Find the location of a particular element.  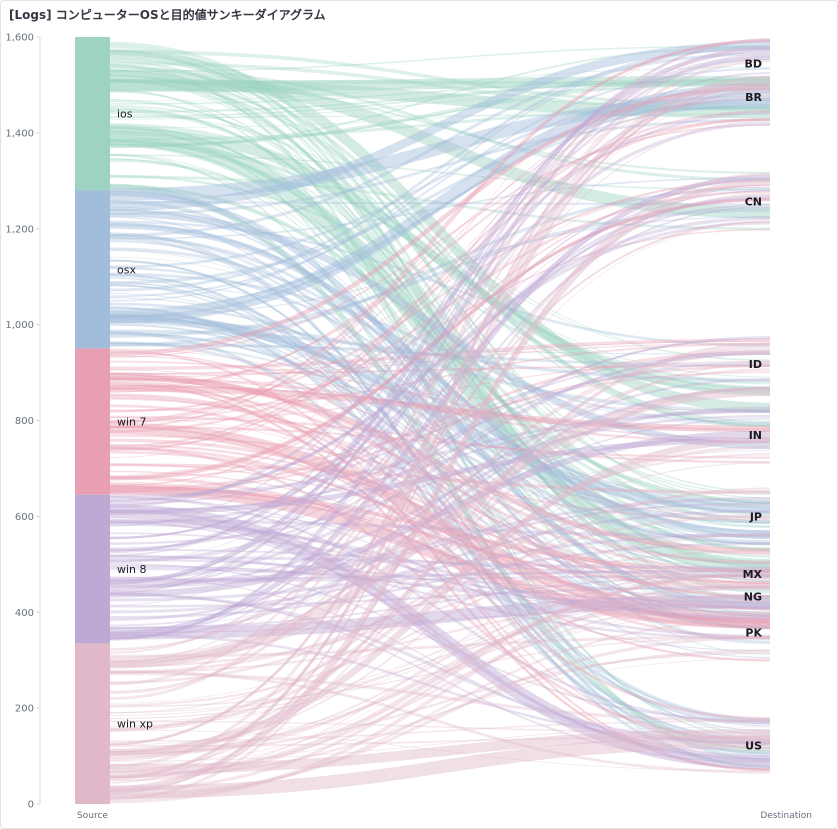

source-node-win-xp is located at coordinates (92, 723).